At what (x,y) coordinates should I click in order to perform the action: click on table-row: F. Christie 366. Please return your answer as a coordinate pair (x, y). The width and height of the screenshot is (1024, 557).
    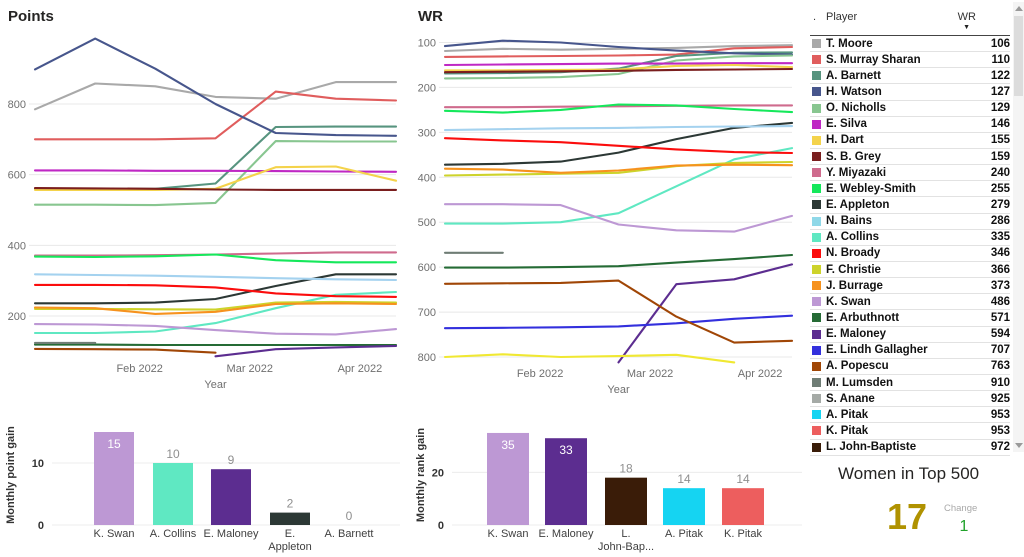
    Looking at the image, I should click on (910, 270).